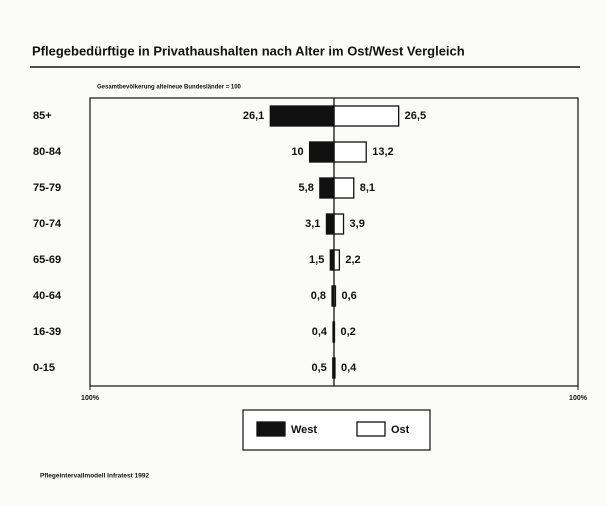  I want to click on legend-label: West, so click(304, 430).